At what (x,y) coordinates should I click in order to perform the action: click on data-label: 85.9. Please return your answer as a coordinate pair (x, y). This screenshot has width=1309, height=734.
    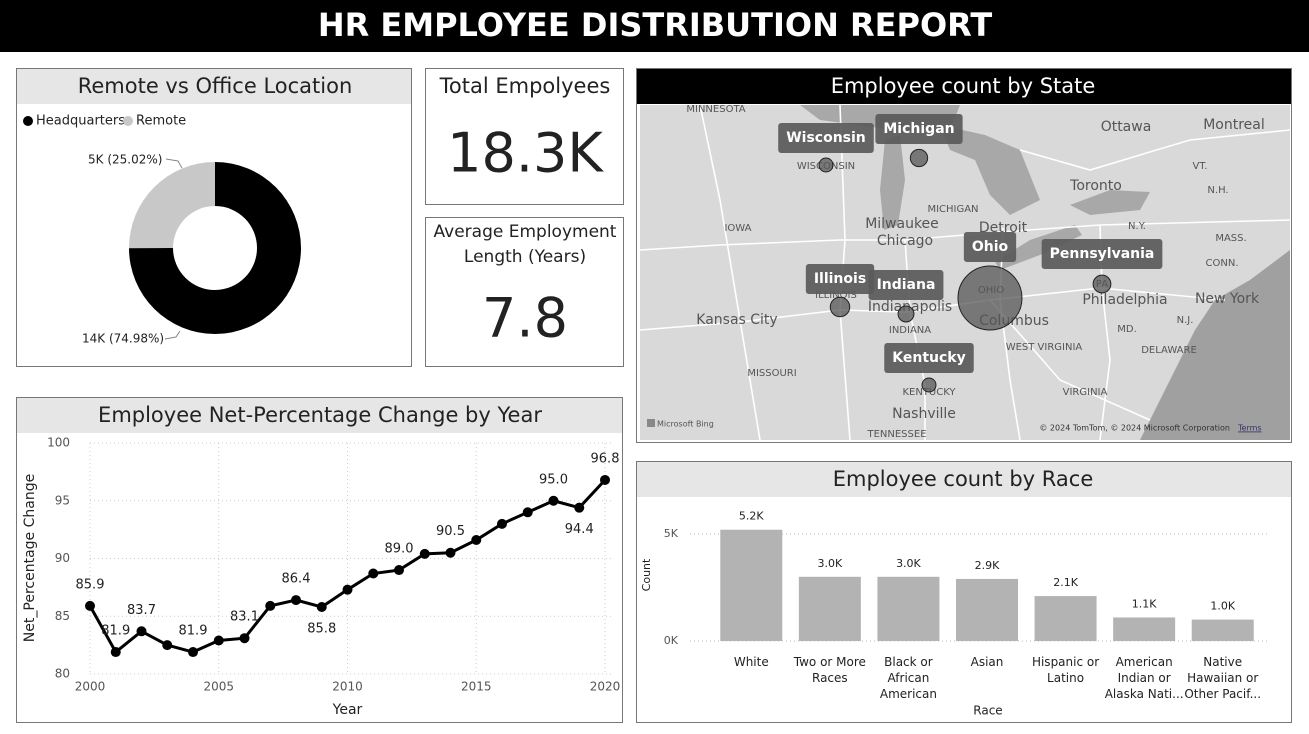
    Looking at the image, I should click on (90, 584).